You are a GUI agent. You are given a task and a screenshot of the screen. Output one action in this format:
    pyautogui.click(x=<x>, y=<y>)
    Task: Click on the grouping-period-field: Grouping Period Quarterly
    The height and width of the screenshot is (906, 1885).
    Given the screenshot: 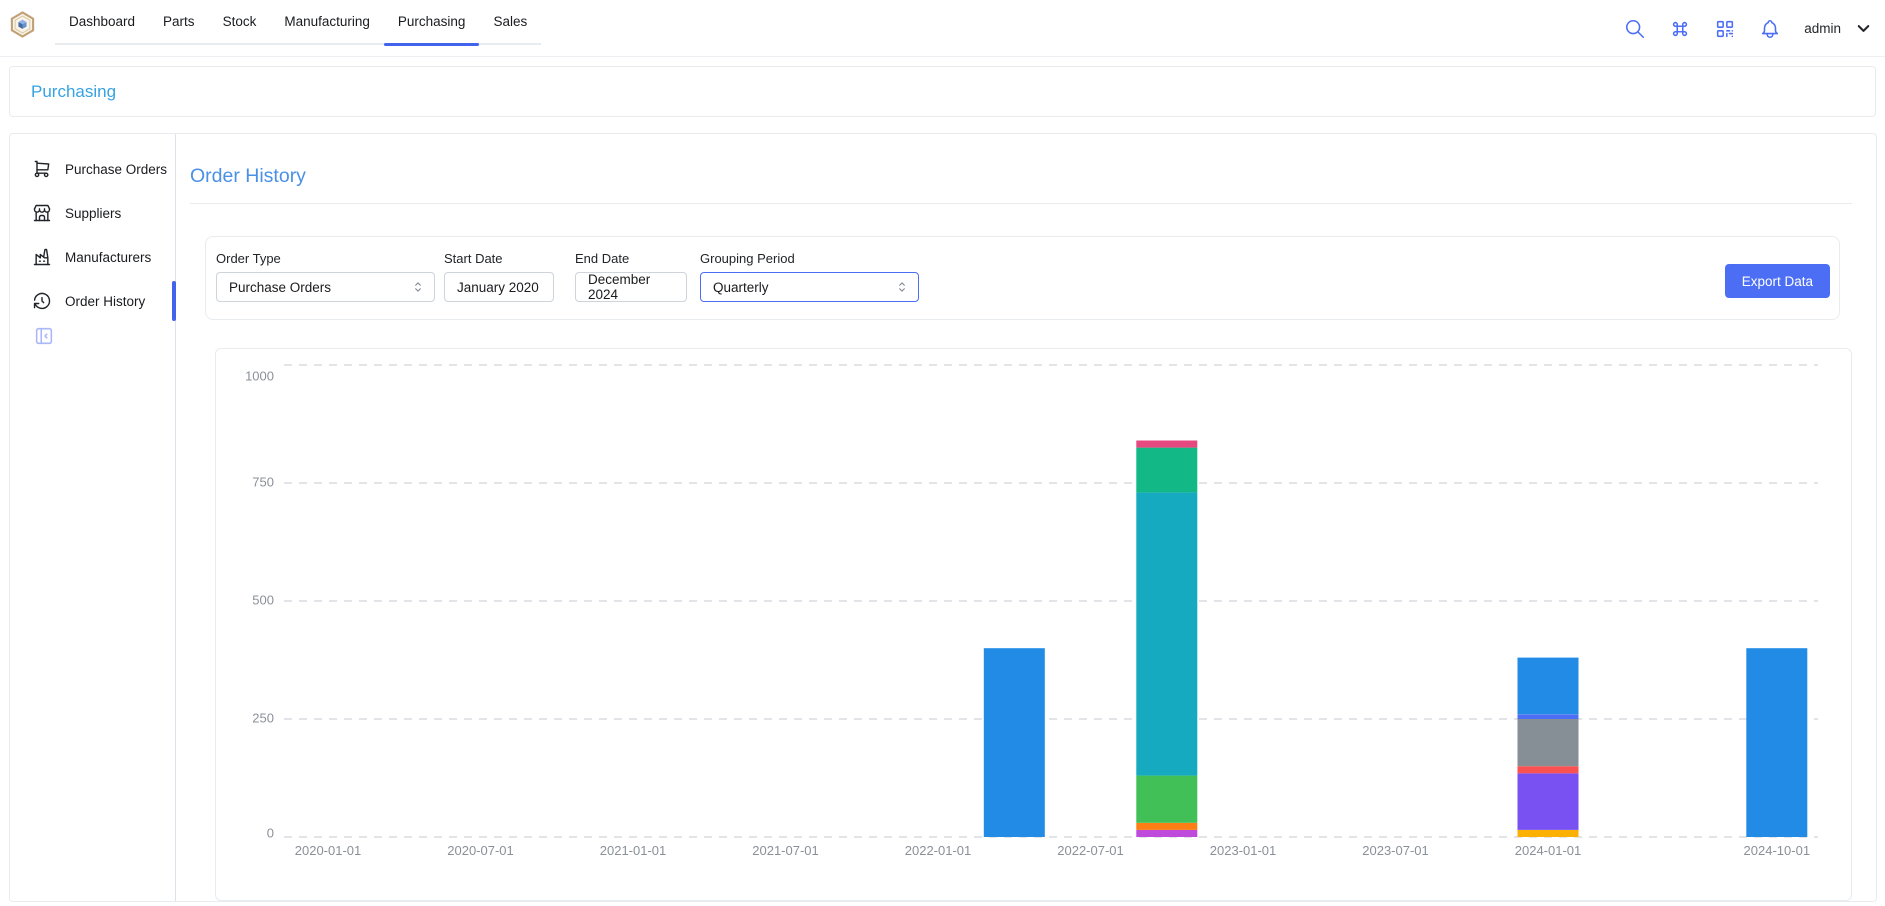 What is the action you would take?
    pyautogui.click(x=809, y=276)
    